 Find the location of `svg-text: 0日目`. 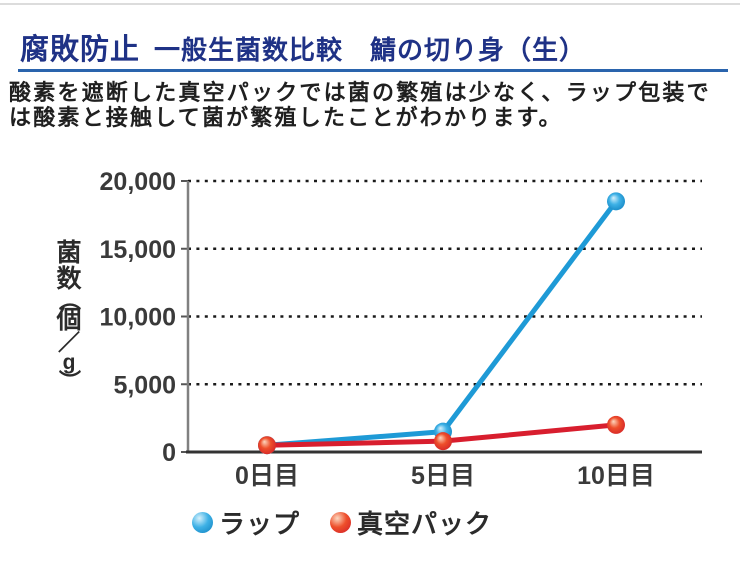

svg-text: 0日目 is located at coordinates (267, 476).